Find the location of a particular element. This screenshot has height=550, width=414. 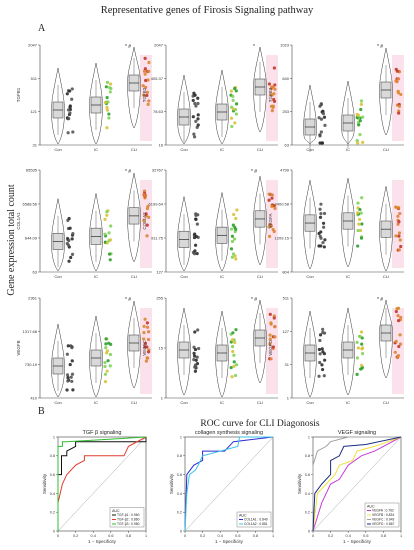

y-tick-label: 644.09 is located at coordinates (31, 238).